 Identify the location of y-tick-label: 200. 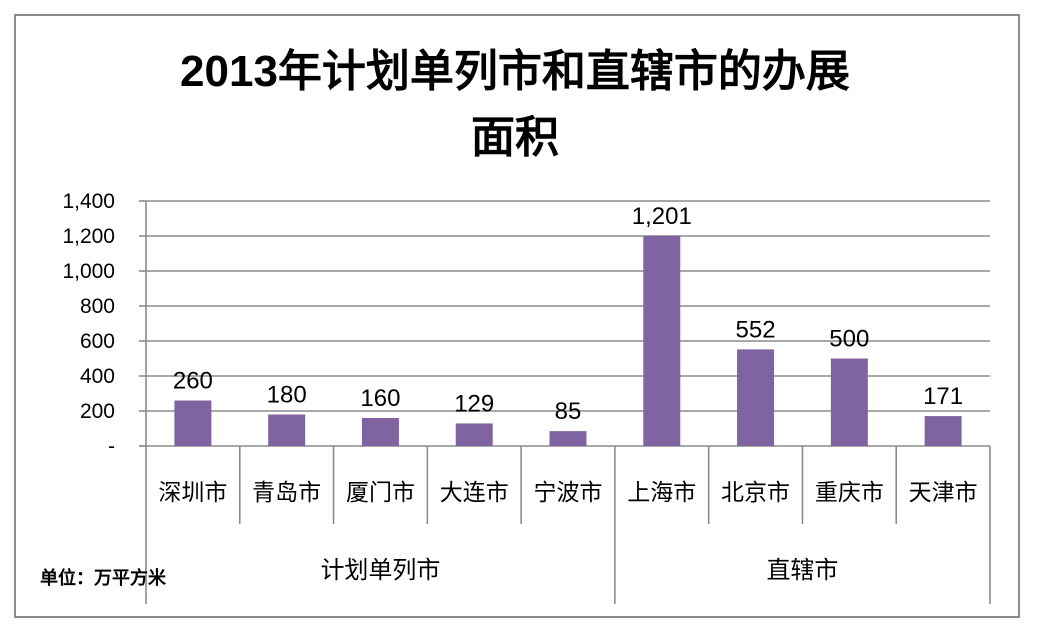
(97, 411).